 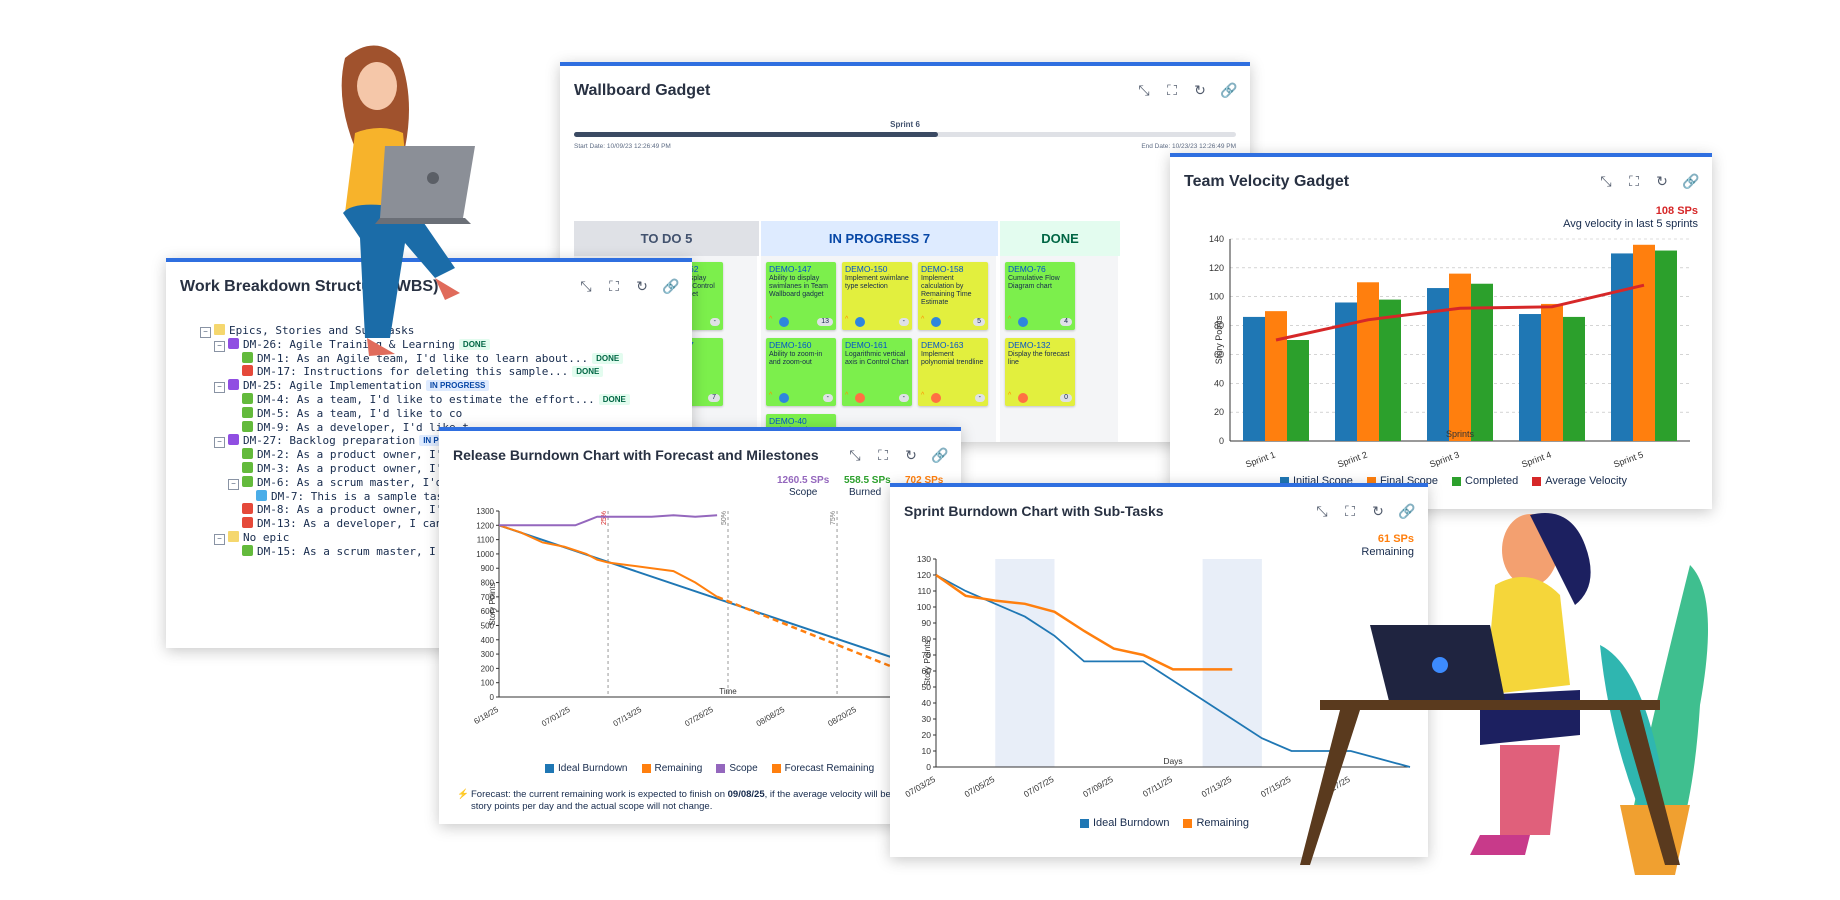 What do you see at coordinates (942, 345) in the screenshot?
I see `issue-key: DEMO-163` at bounding box center [942, 345].